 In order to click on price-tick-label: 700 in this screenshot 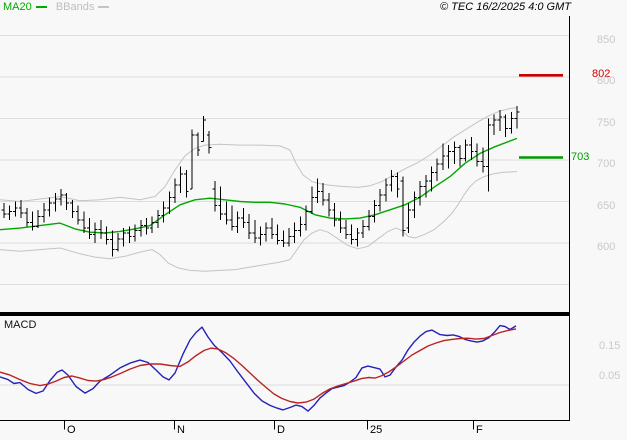, I will do `click(606, 164)`.